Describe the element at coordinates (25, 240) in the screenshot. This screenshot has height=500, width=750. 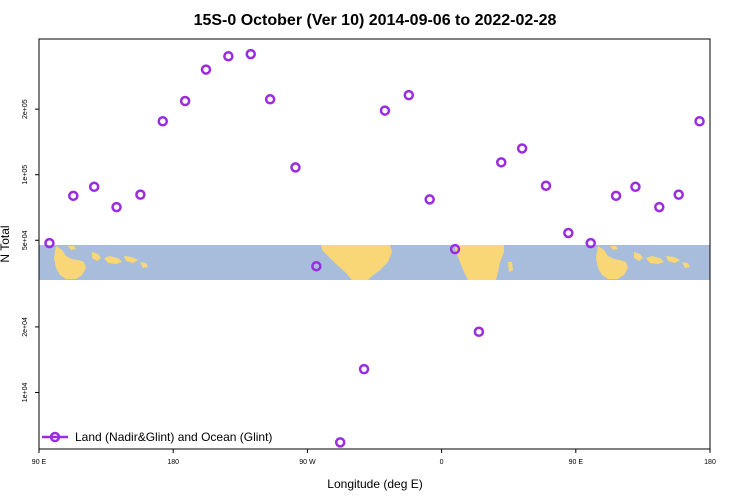
I see `y-tick-label: 5e+04` at that location.